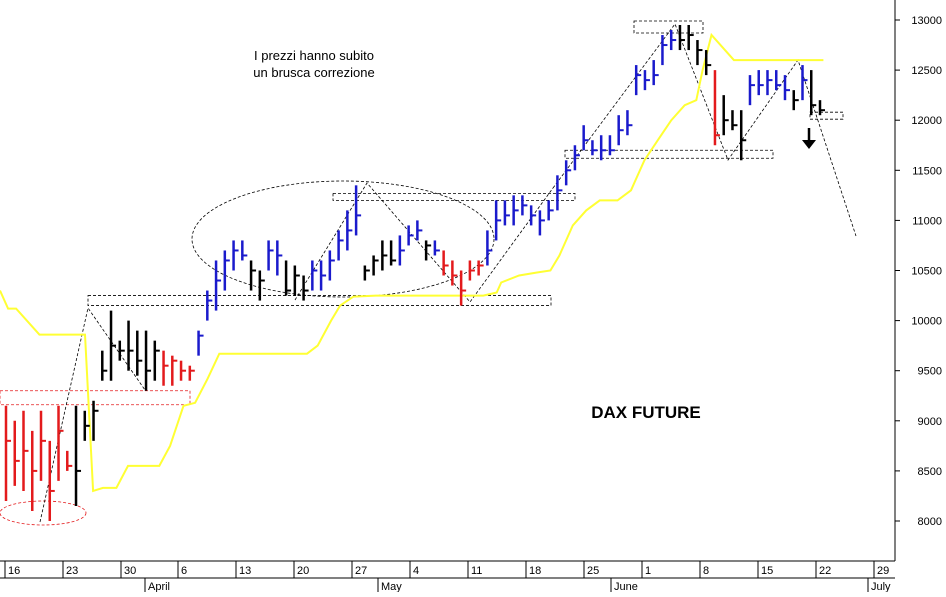 The height and width of the screenshot is (597, 946). Describe the element at coordinates (43, 513) in the screenshot. I see `low-ellipse` at that location.